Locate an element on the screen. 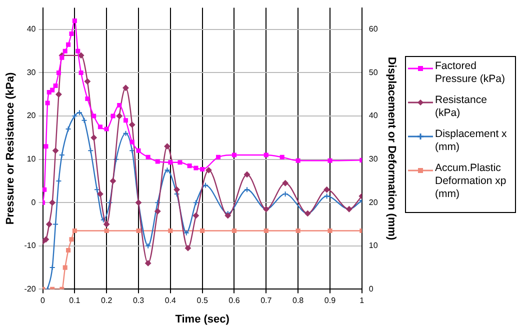  y-tick-label: 20 is located at coordinates (31, 115).